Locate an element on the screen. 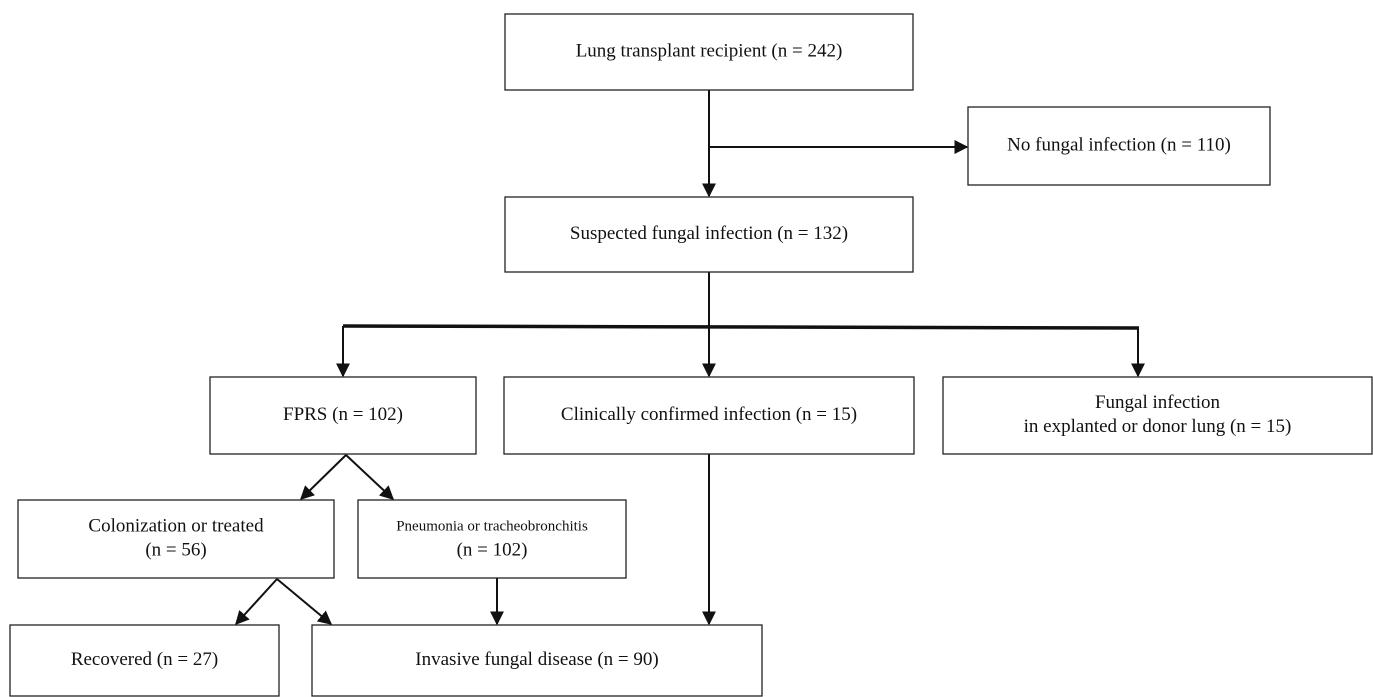 This screenshot has width=1373, height=697. node: No fungal infection (n = 110) is located at coordinates (1119, 146).